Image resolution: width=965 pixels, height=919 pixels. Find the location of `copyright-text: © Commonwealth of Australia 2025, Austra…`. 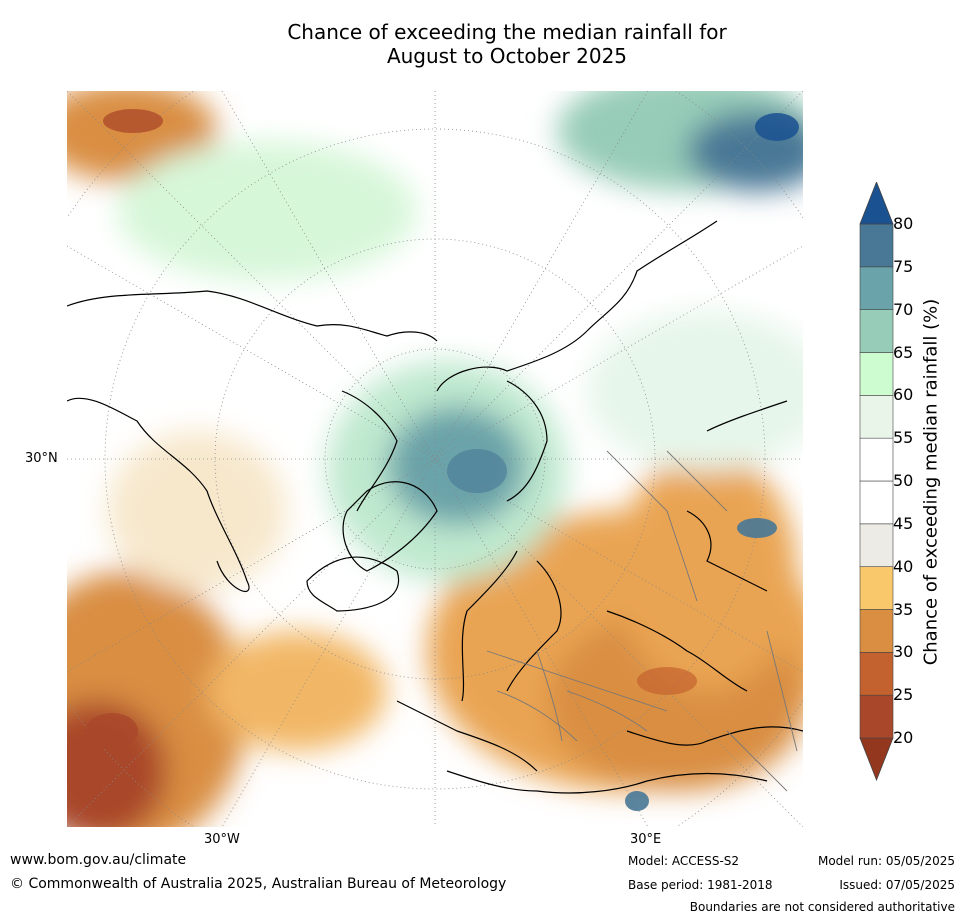

copyright-text: © Commonwealth of Australia 2025, Austra… is located at coordinates (258, 884).